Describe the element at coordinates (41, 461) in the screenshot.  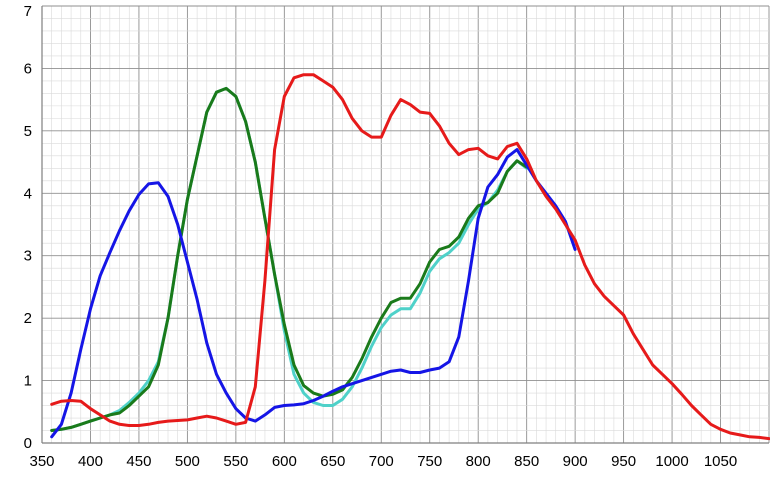
I see `x-tick-label: 350` at that location.